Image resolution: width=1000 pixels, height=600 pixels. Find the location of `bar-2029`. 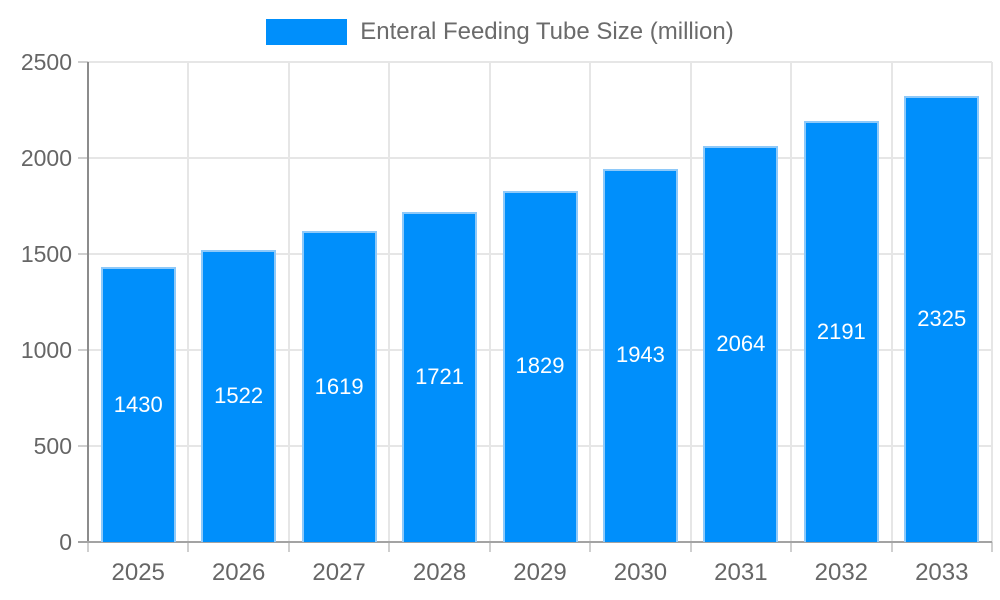

bar-2029 is located at coordinates (540, 366).